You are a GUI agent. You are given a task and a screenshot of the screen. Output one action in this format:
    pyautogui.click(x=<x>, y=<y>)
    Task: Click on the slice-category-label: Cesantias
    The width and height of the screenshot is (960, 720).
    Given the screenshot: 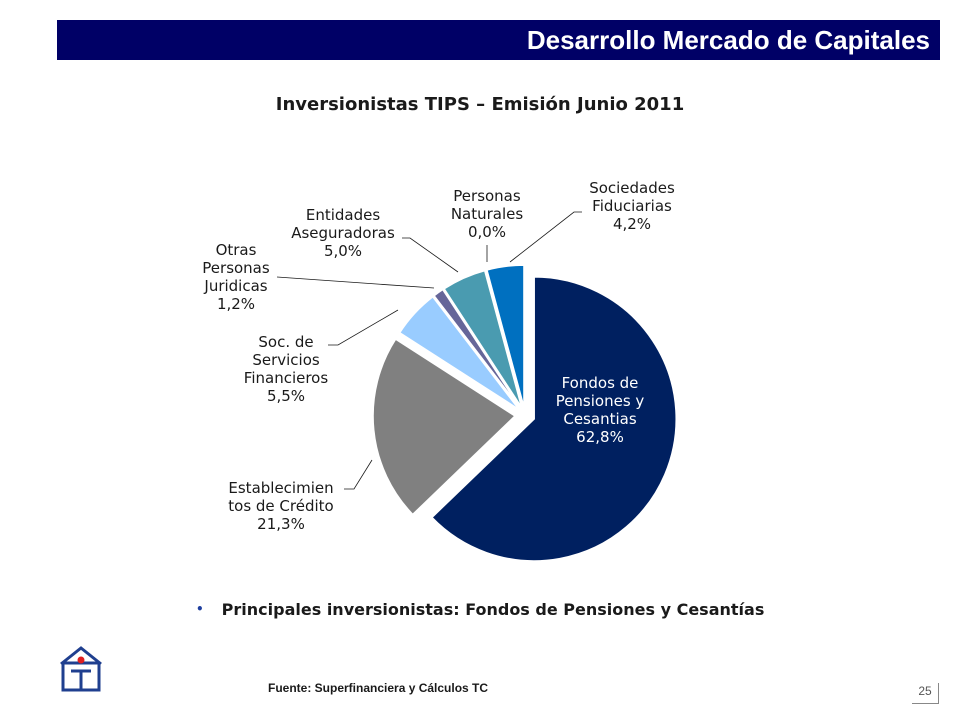 What is the action you would take?
    pyautogui.click(x=599, y=419)
    